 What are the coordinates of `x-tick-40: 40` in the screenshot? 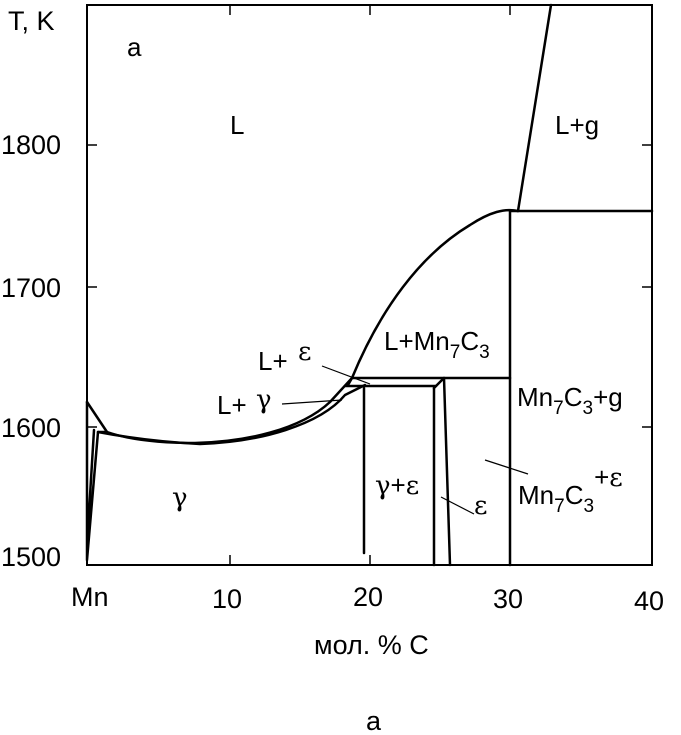 It's located at (649, 601).